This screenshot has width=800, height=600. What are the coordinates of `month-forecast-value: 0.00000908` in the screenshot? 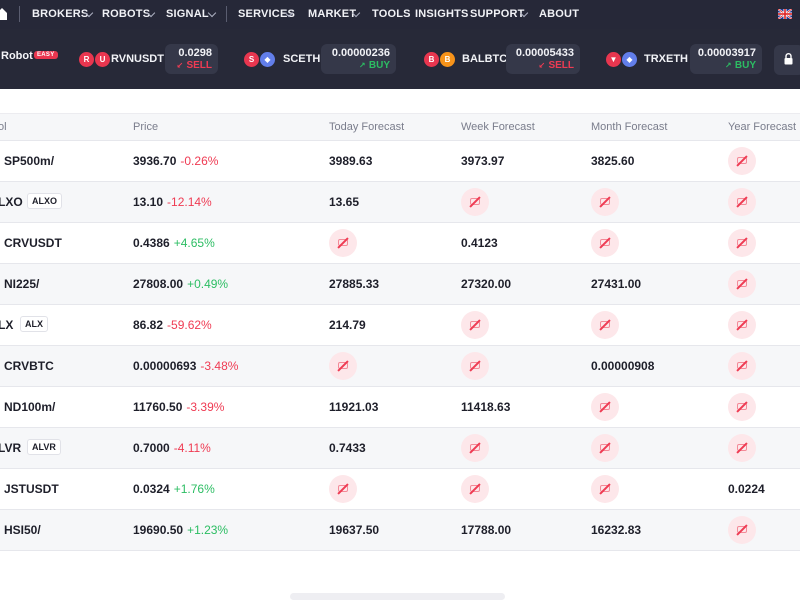 It's located at (623, 366).